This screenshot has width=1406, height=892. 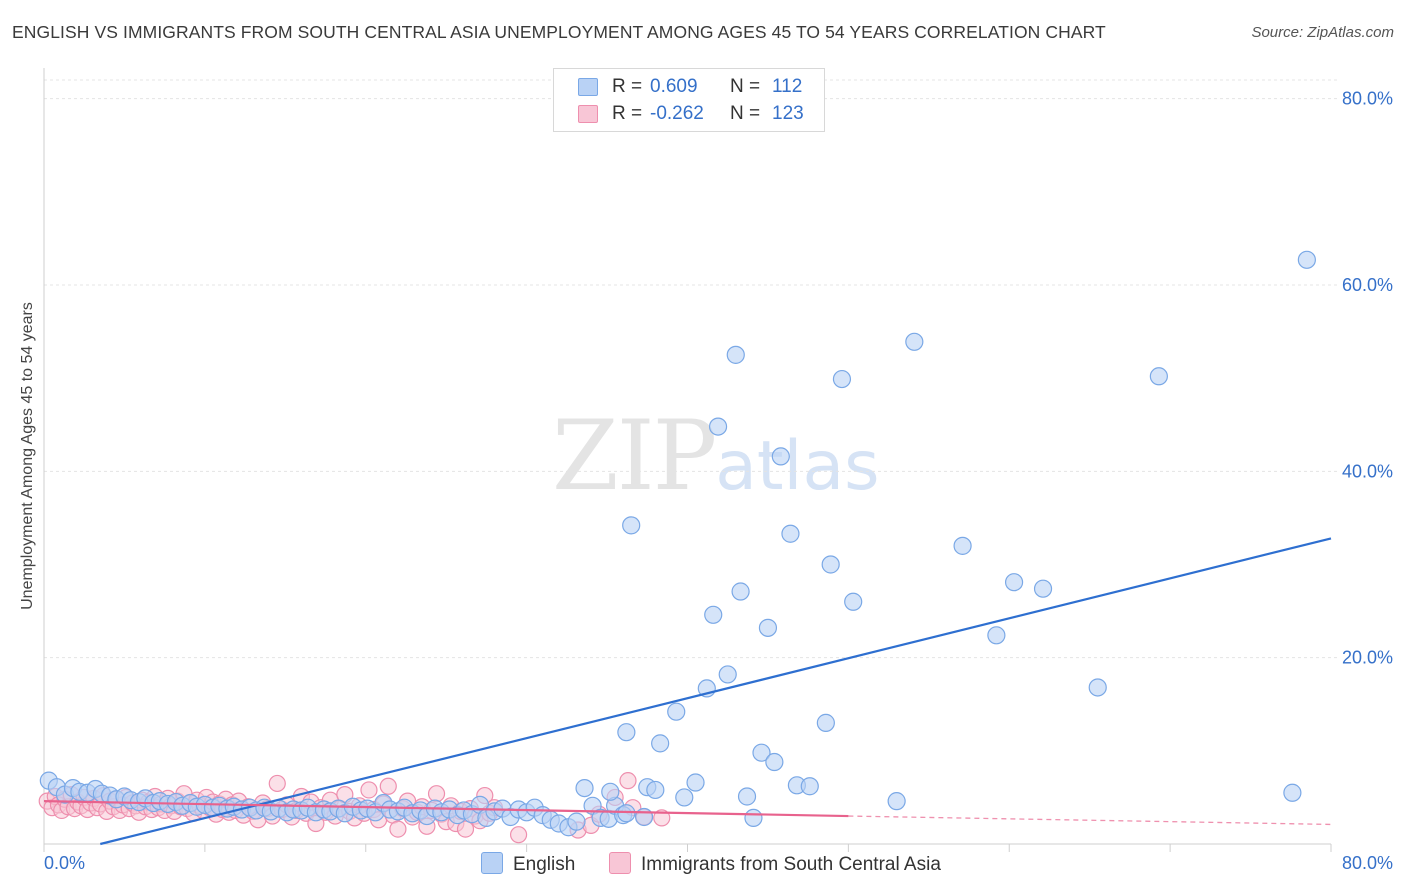 What do you see at coordinates (1367, 471) in the screenshot?
I see `y-tick-label: 40.0%` at bounding box center [1367, 471].